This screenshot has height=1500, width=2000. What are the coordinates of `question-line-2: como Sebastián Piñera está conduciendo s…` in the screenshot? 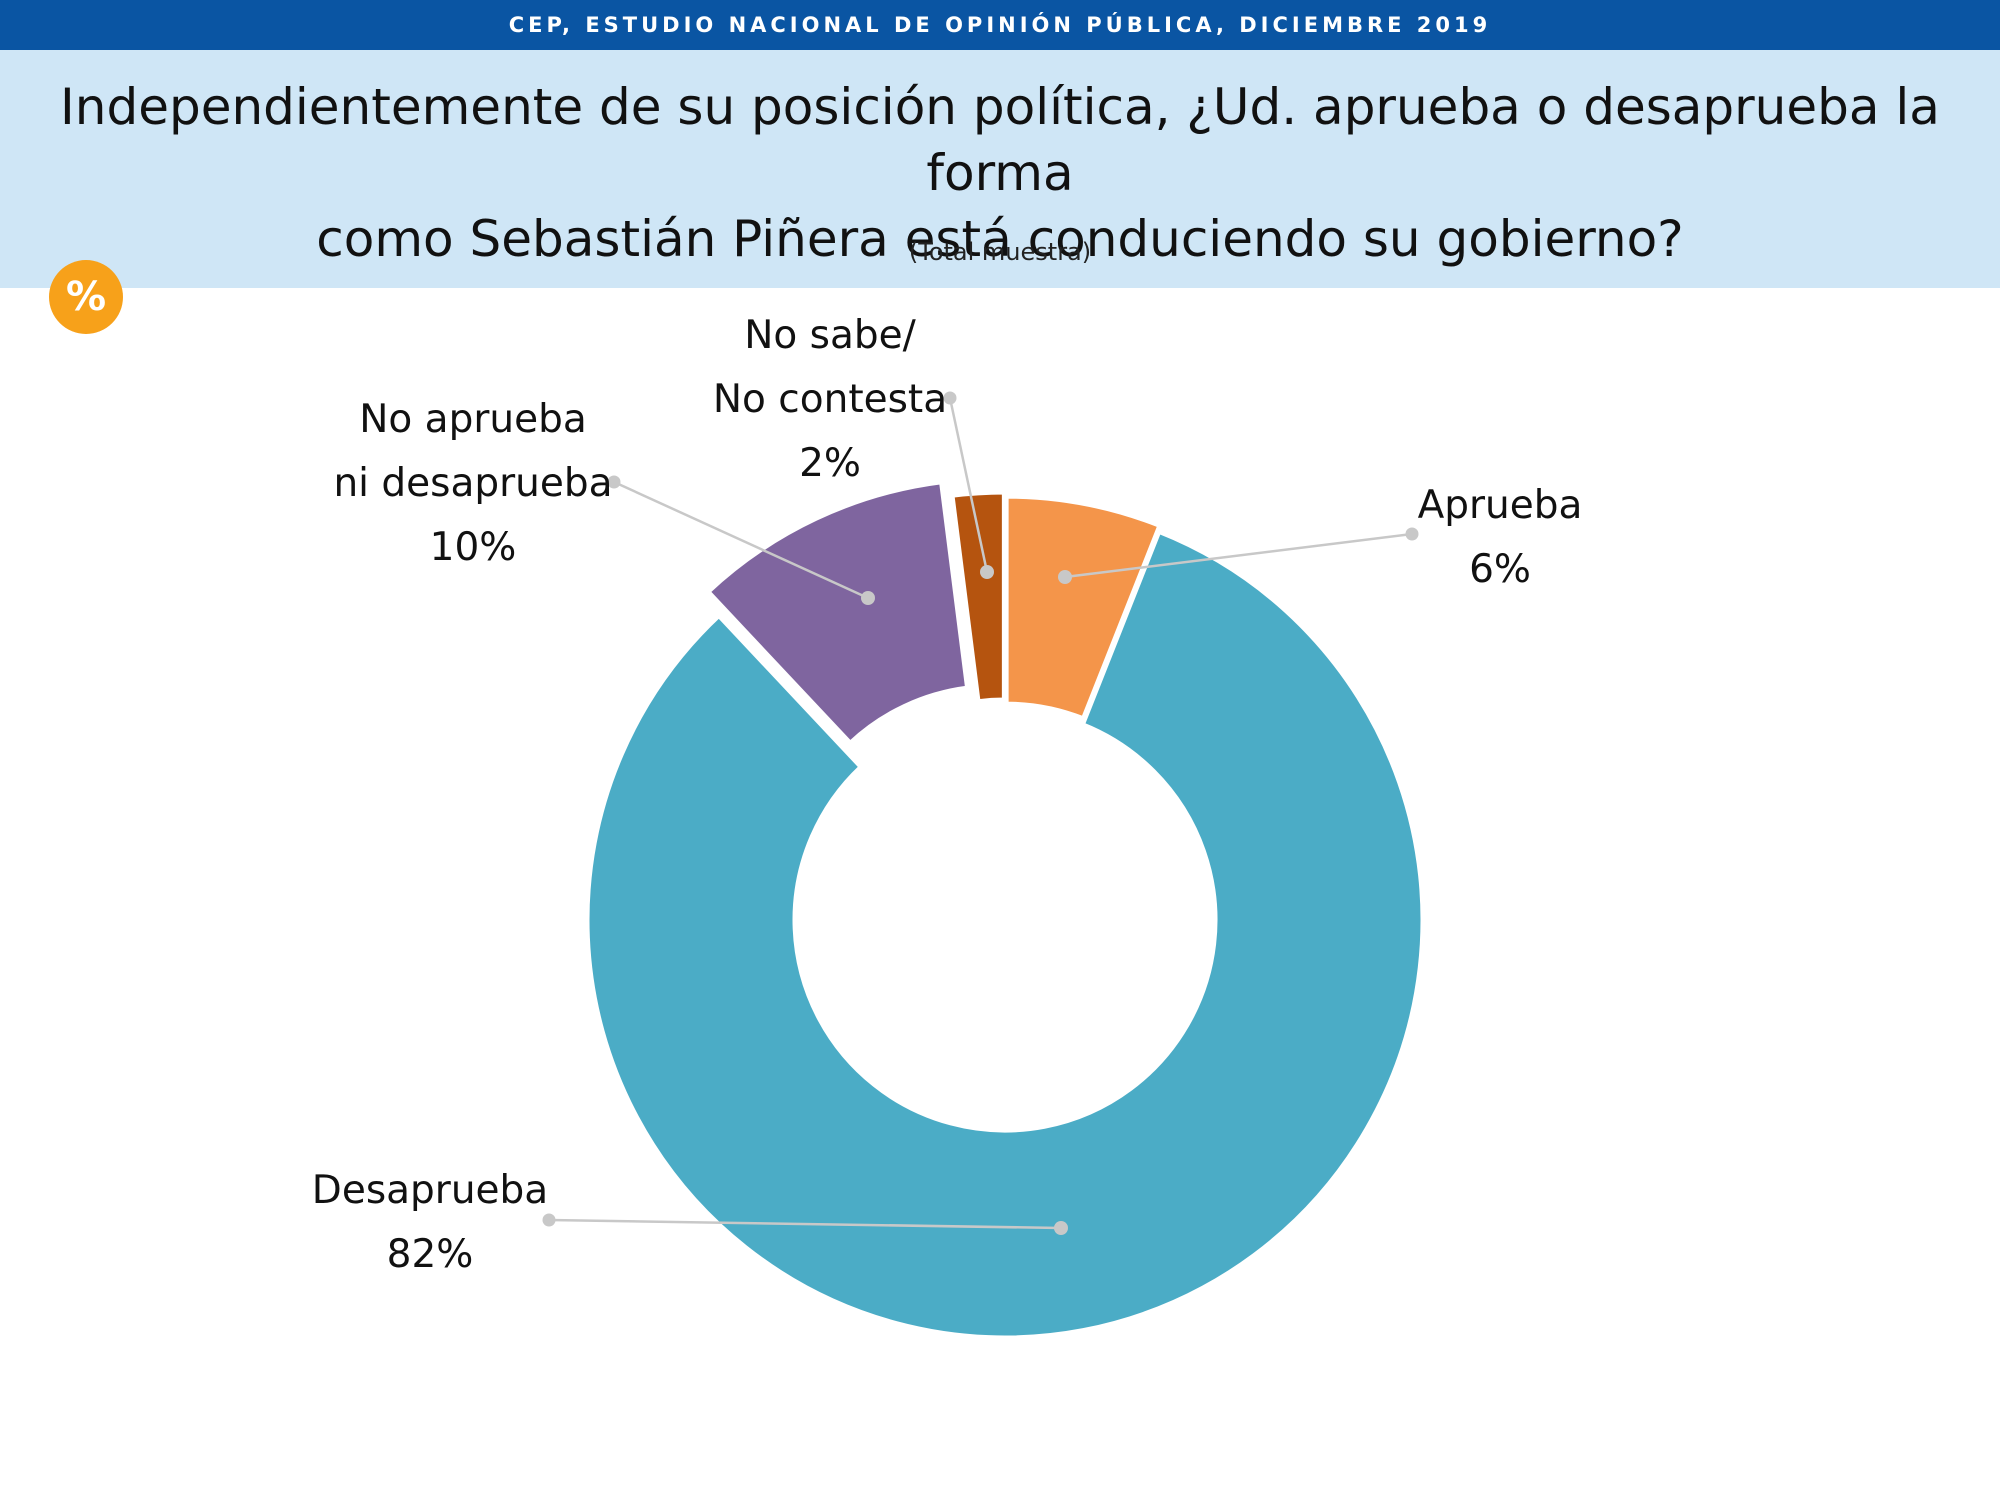 It's located at (1000, 239).